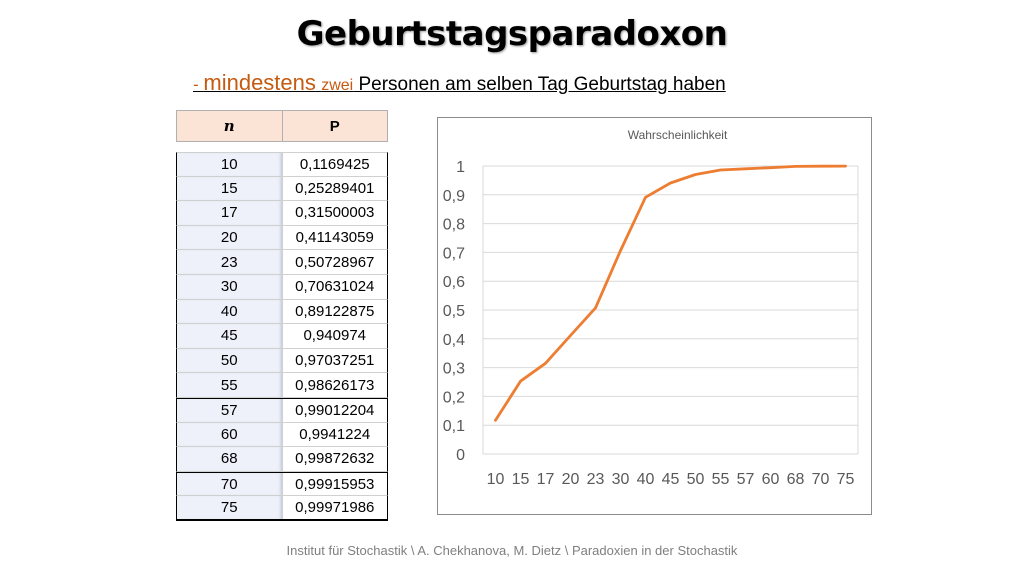 The height and width of the screenshot is (576, 1024). I want to click on y-tick-label: 0,9, so click(454, 196).